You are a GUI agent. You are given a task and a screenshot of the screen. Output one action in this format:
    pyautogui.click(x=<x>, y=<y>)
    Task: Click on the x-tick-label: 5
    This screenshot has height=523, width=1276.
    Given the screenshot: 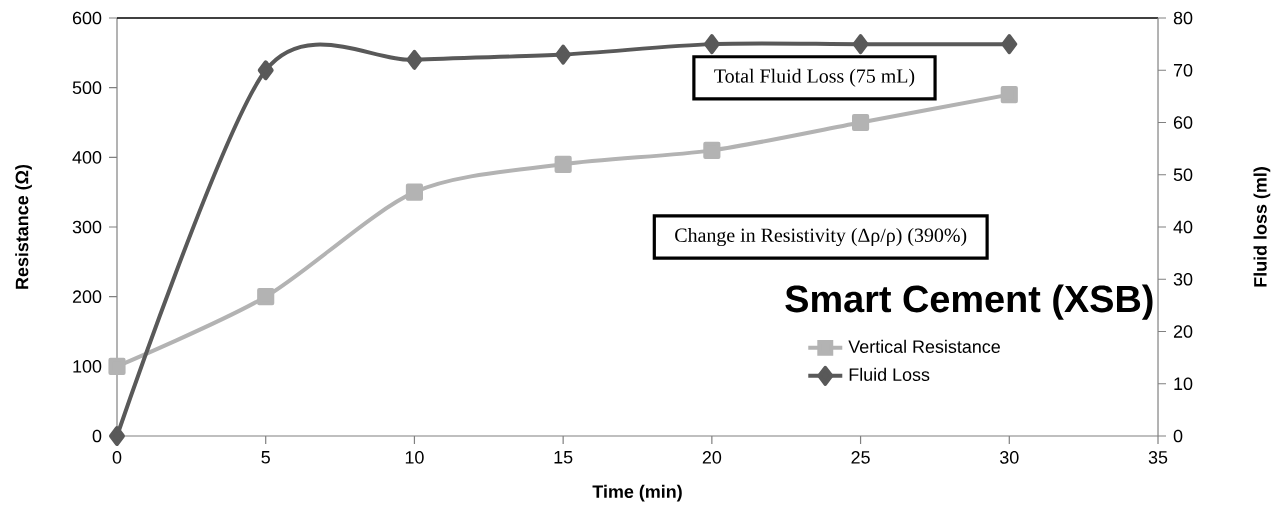 What is the action you would take?
    pyautogui.click(x=265, y=457)
    